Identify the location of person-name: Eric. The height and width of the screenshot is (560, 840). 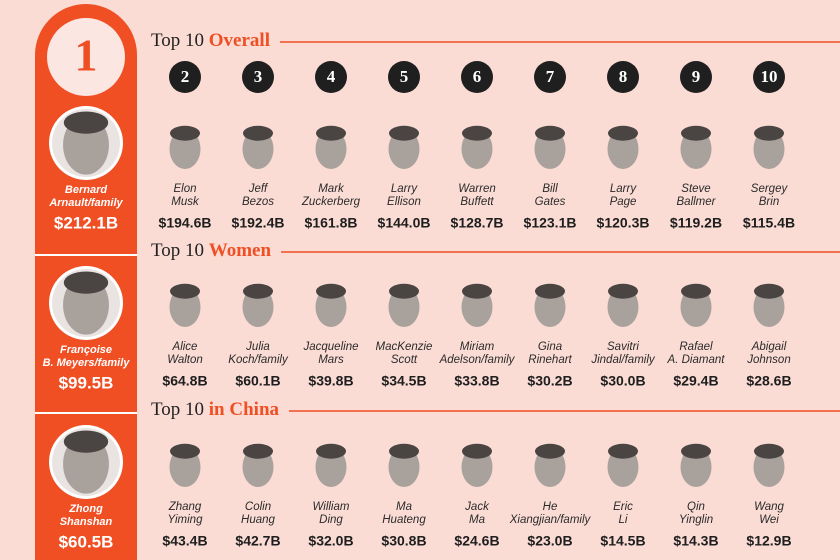
(623, 507).